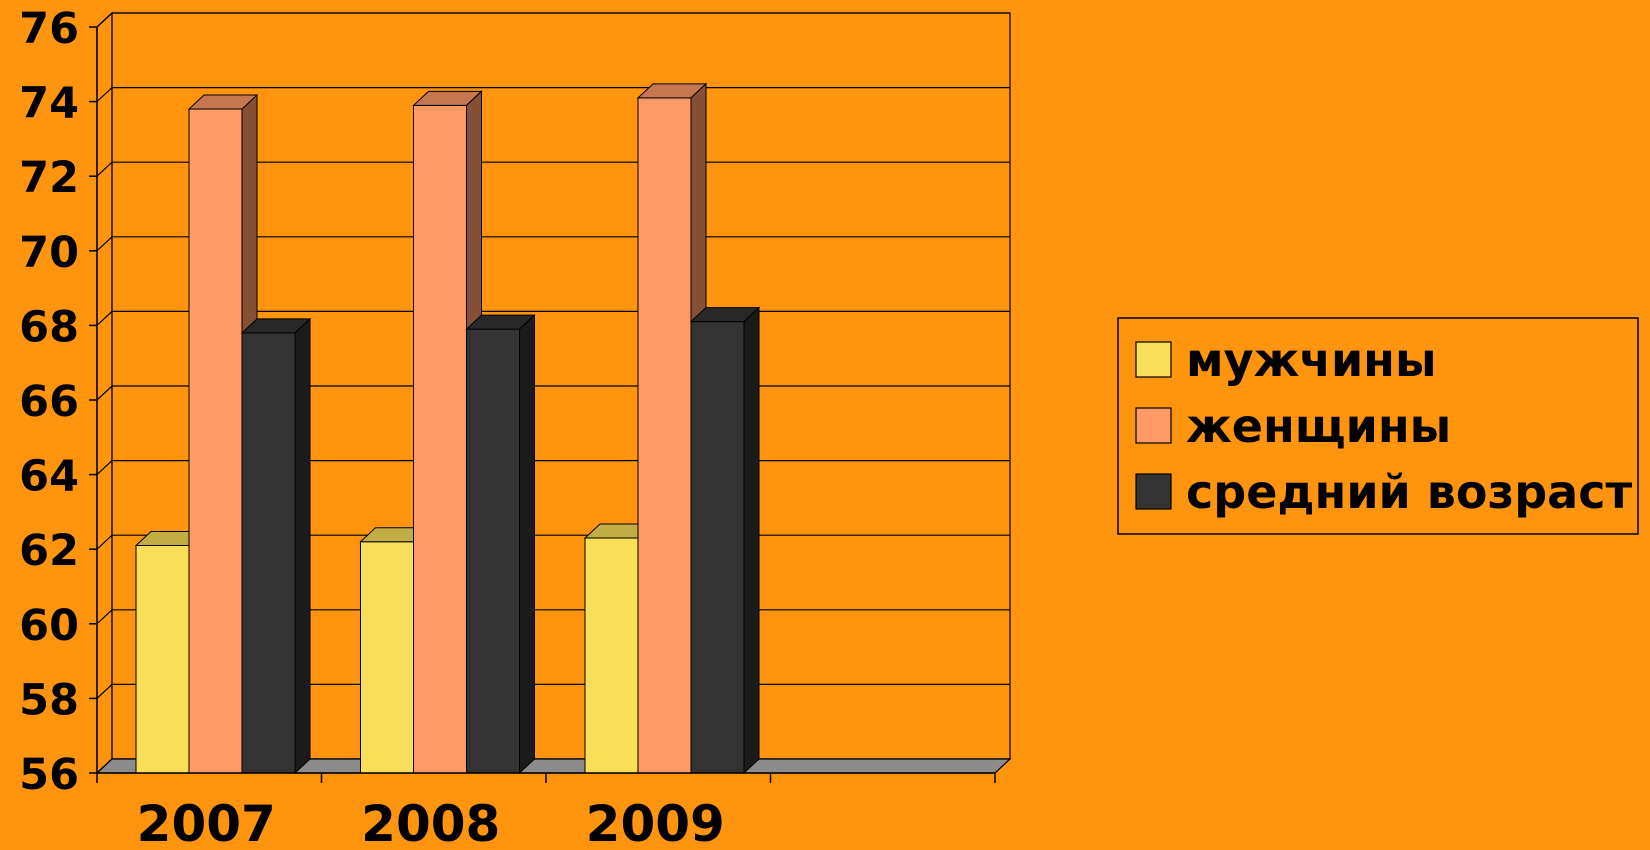 The width and height of the screenshot is (1650, 850). What do you see at coordinates (49, 327) in the screenshot?
I see `y-tick-label: 68` at bounding box center [49, 327].